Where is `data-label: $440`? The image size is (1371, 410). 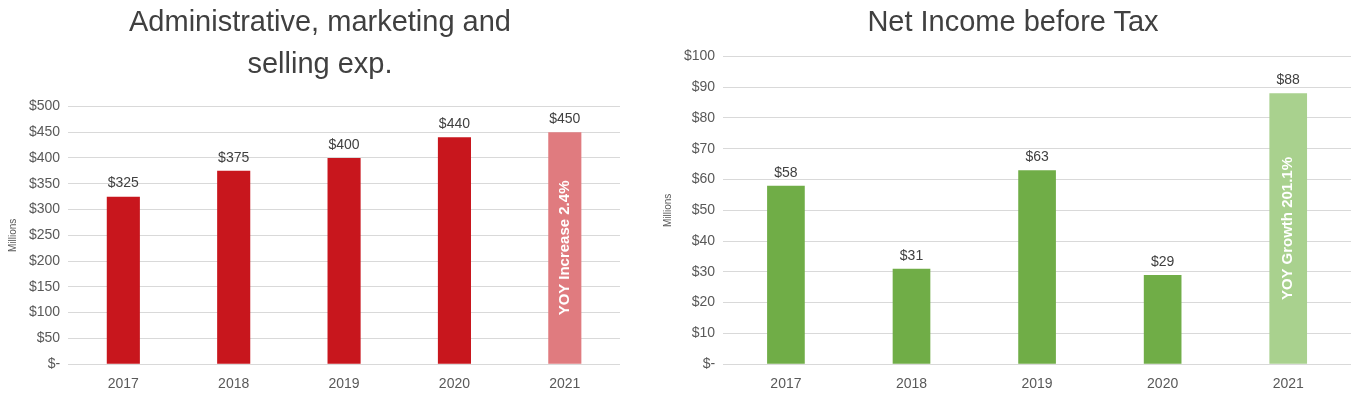
data-label: $440 is located at coordinates (454, 123).